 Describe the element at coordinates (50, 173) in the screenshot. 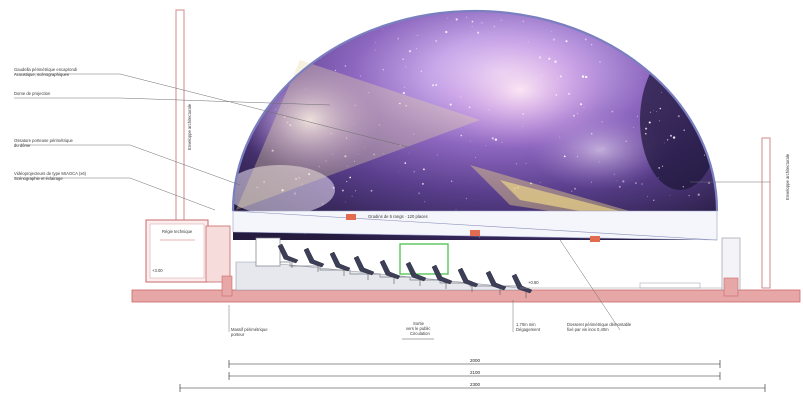

I see `annotation-projectors-line1: Vidéoprojecteurs de type MIAOCA (x6)` at that location.